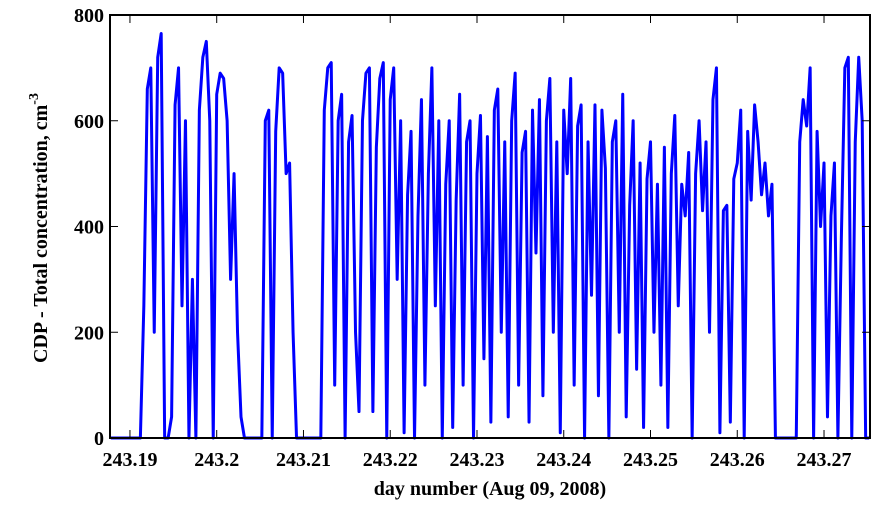  I want to click on y-tick-label: 200, so click(89, 333).